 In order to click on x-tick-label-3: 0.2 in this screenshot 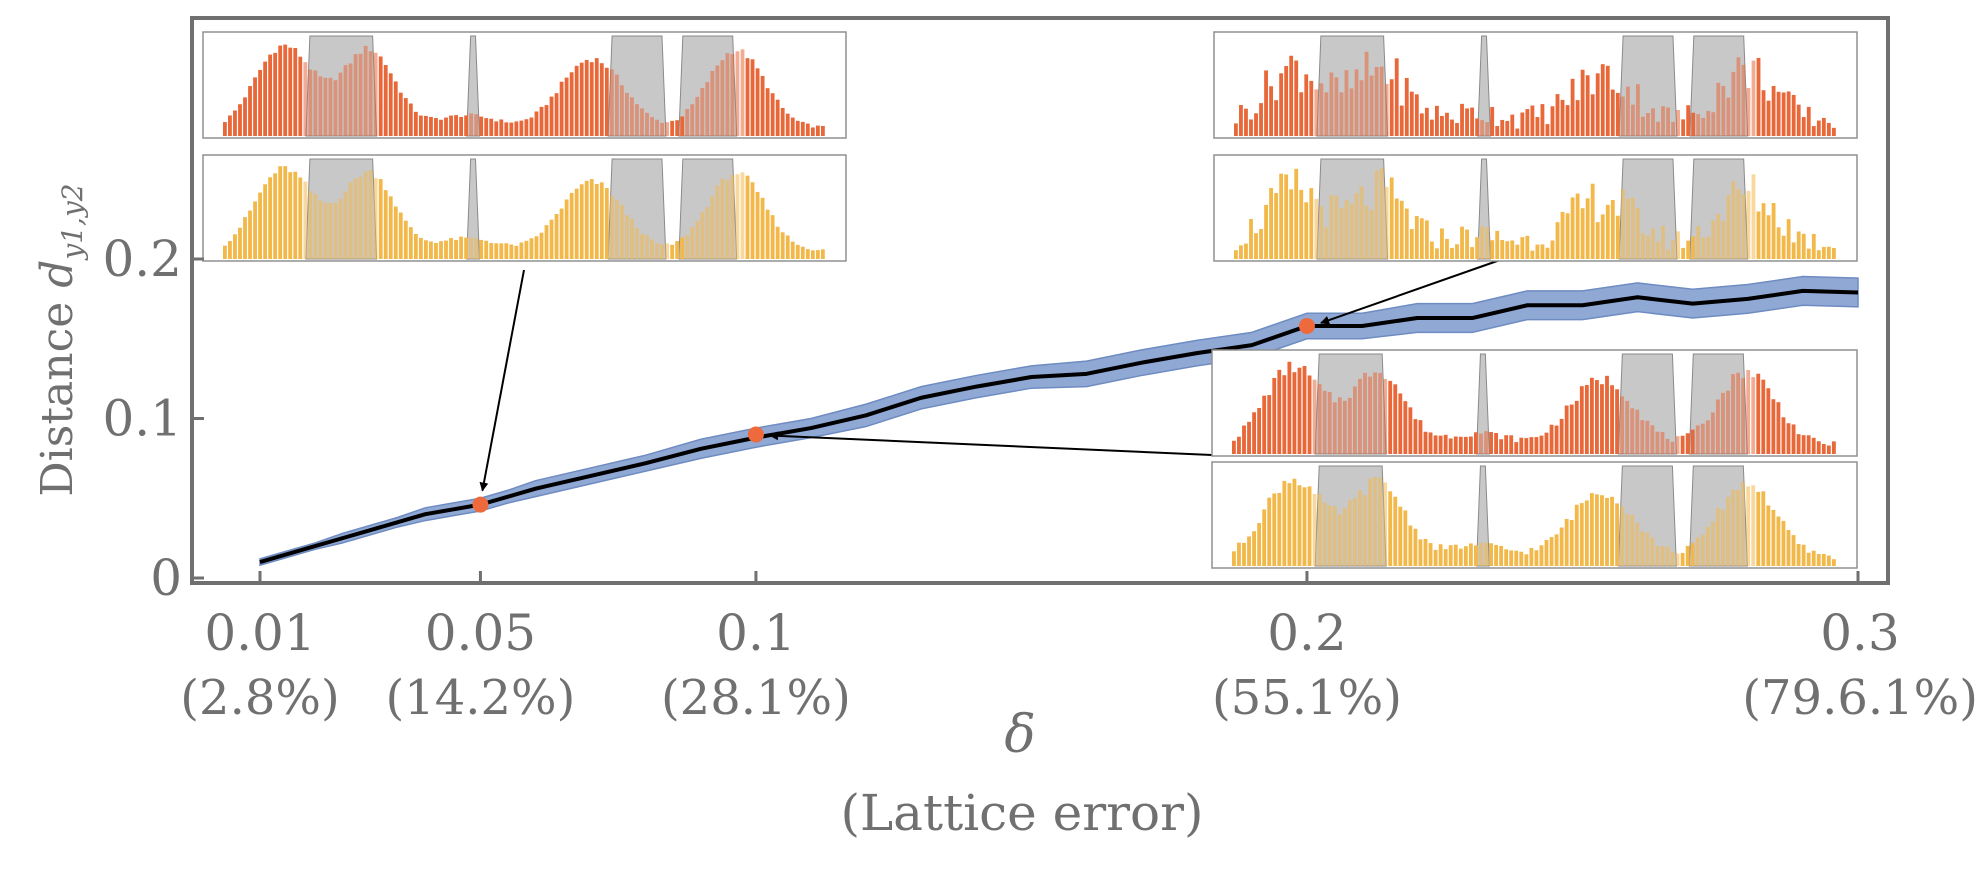, I will do `click(1307, 633)`.